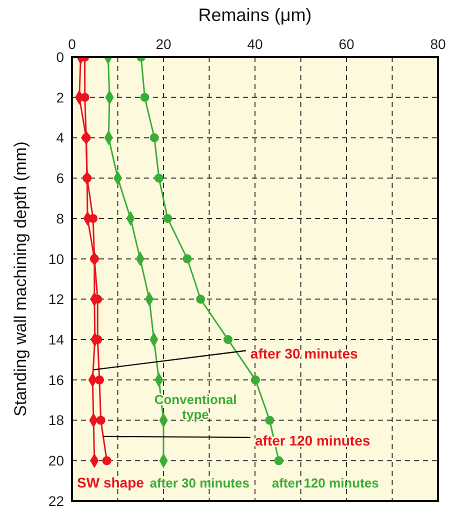 The height and width of the screenshot is (521, 454). What do you see at coordinates (60, 218) in the screenshot?
I see `y-tick-label: 8` at bounding box center [60, 218].